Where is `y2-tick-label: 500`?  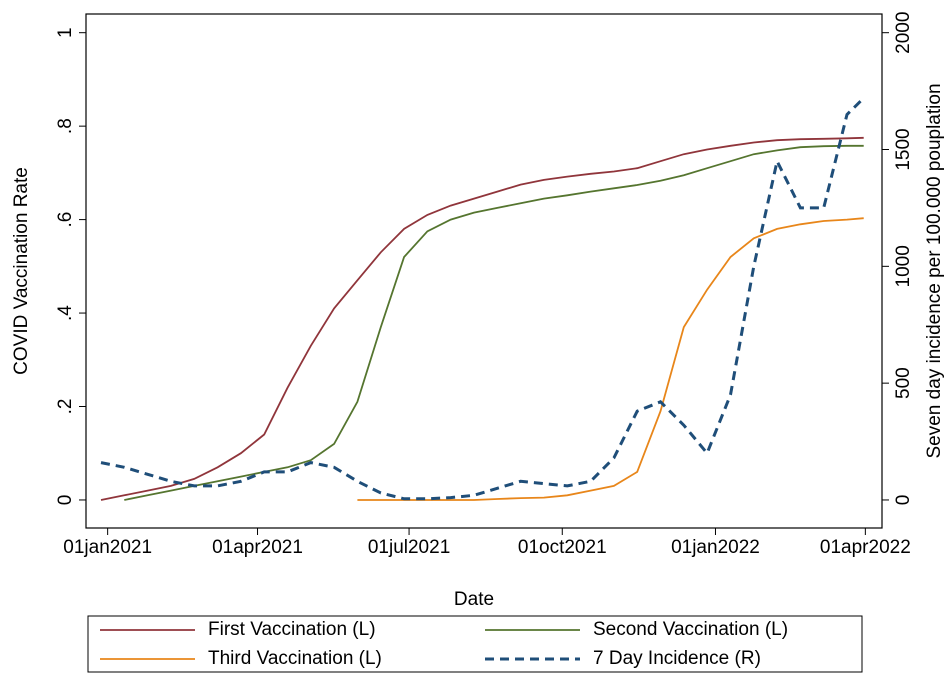 y2-tick-label: 500 is located at coordinates (903, 383).